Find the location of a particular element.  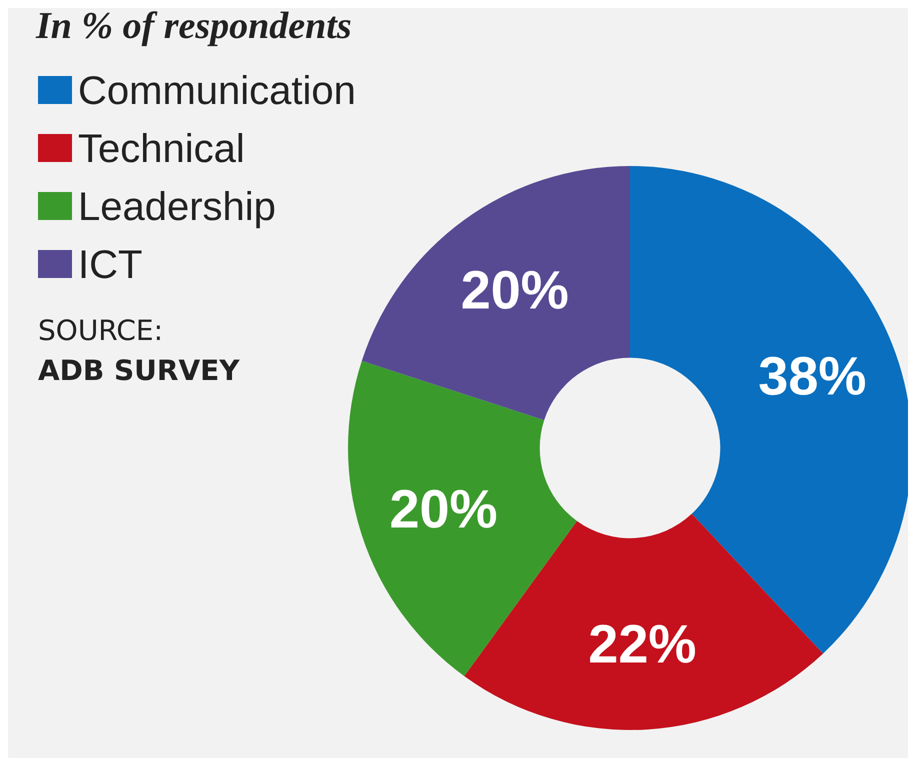

legend-label: Communication is located at coordinates (217, 91).